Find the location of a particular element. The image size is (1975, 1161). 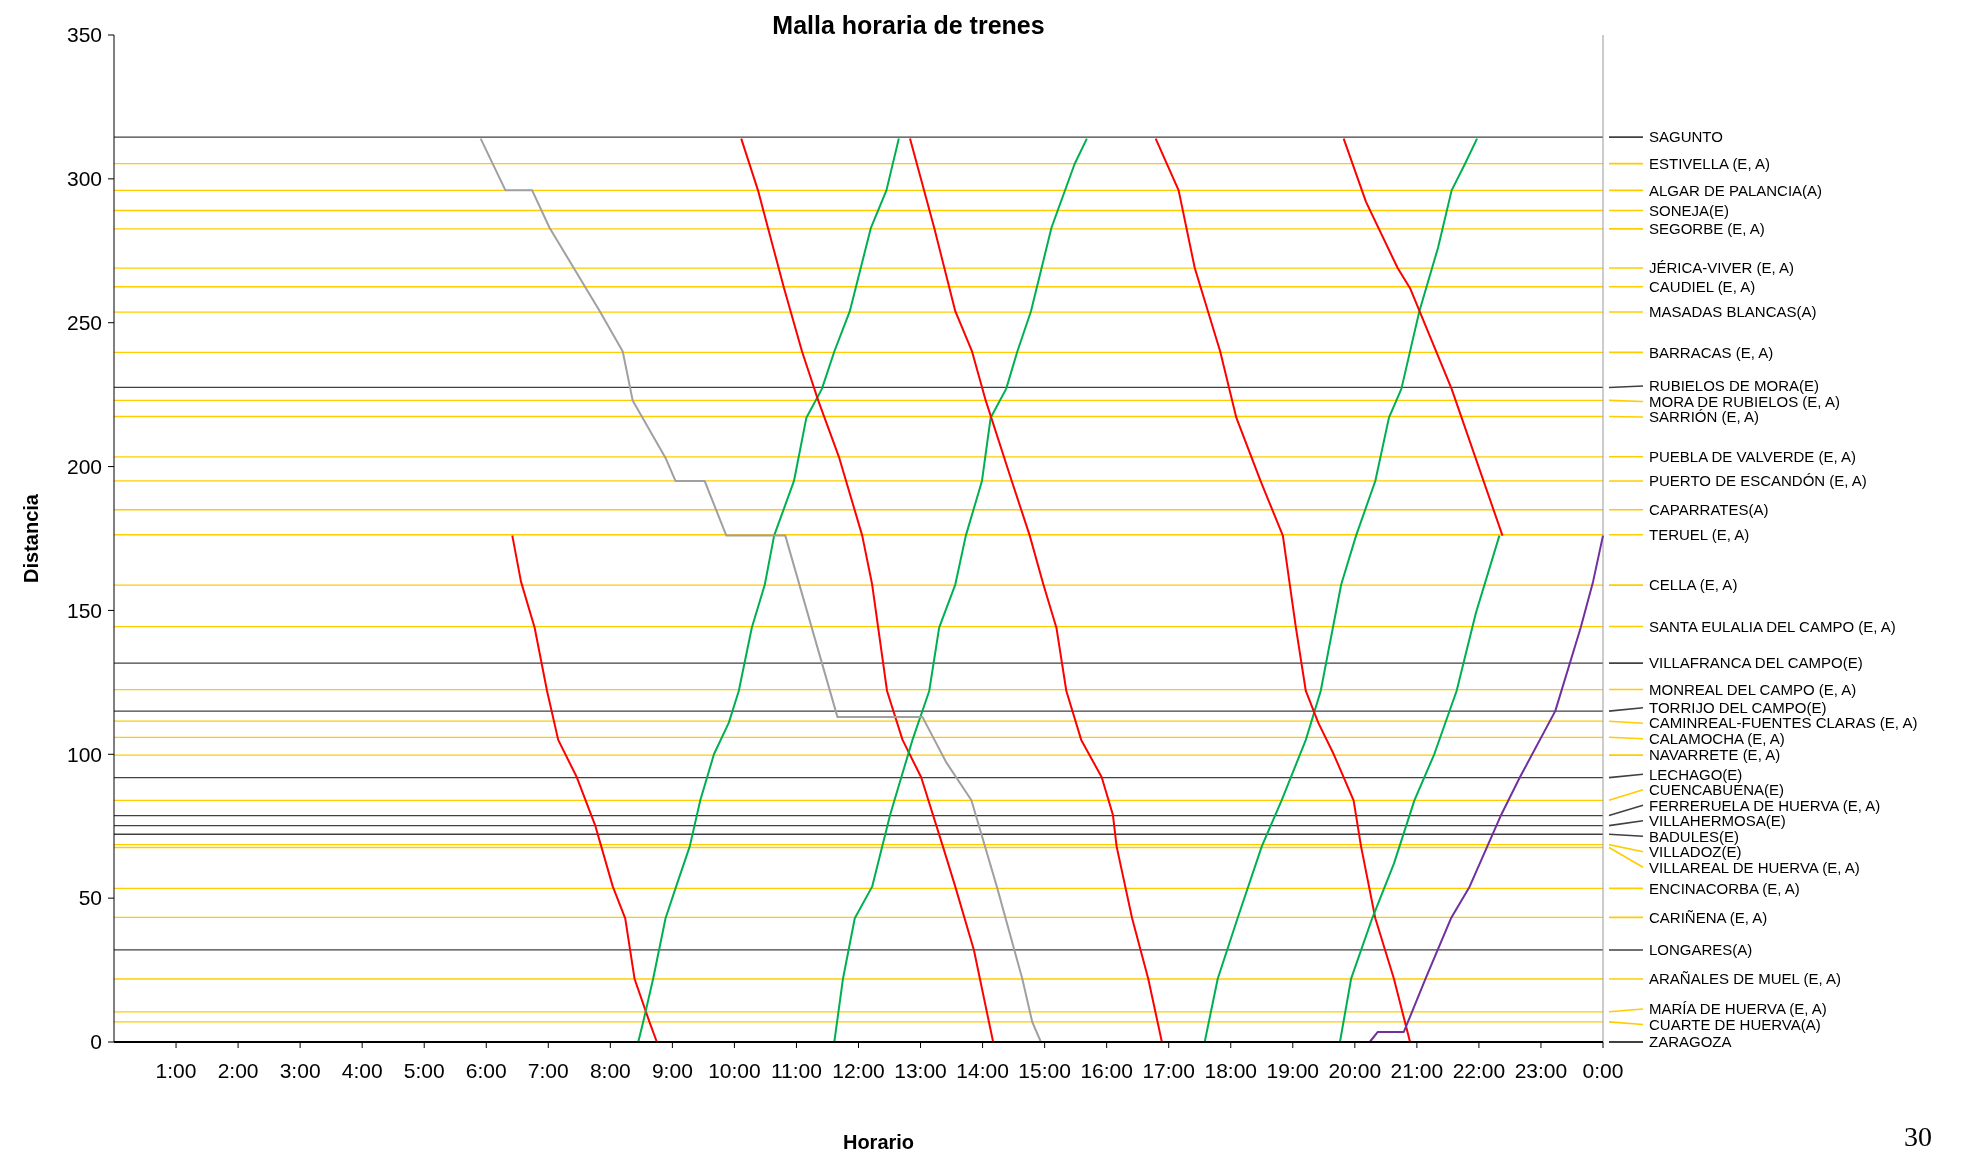

y-tick-label: 150 is located at coordinates (84, 610).